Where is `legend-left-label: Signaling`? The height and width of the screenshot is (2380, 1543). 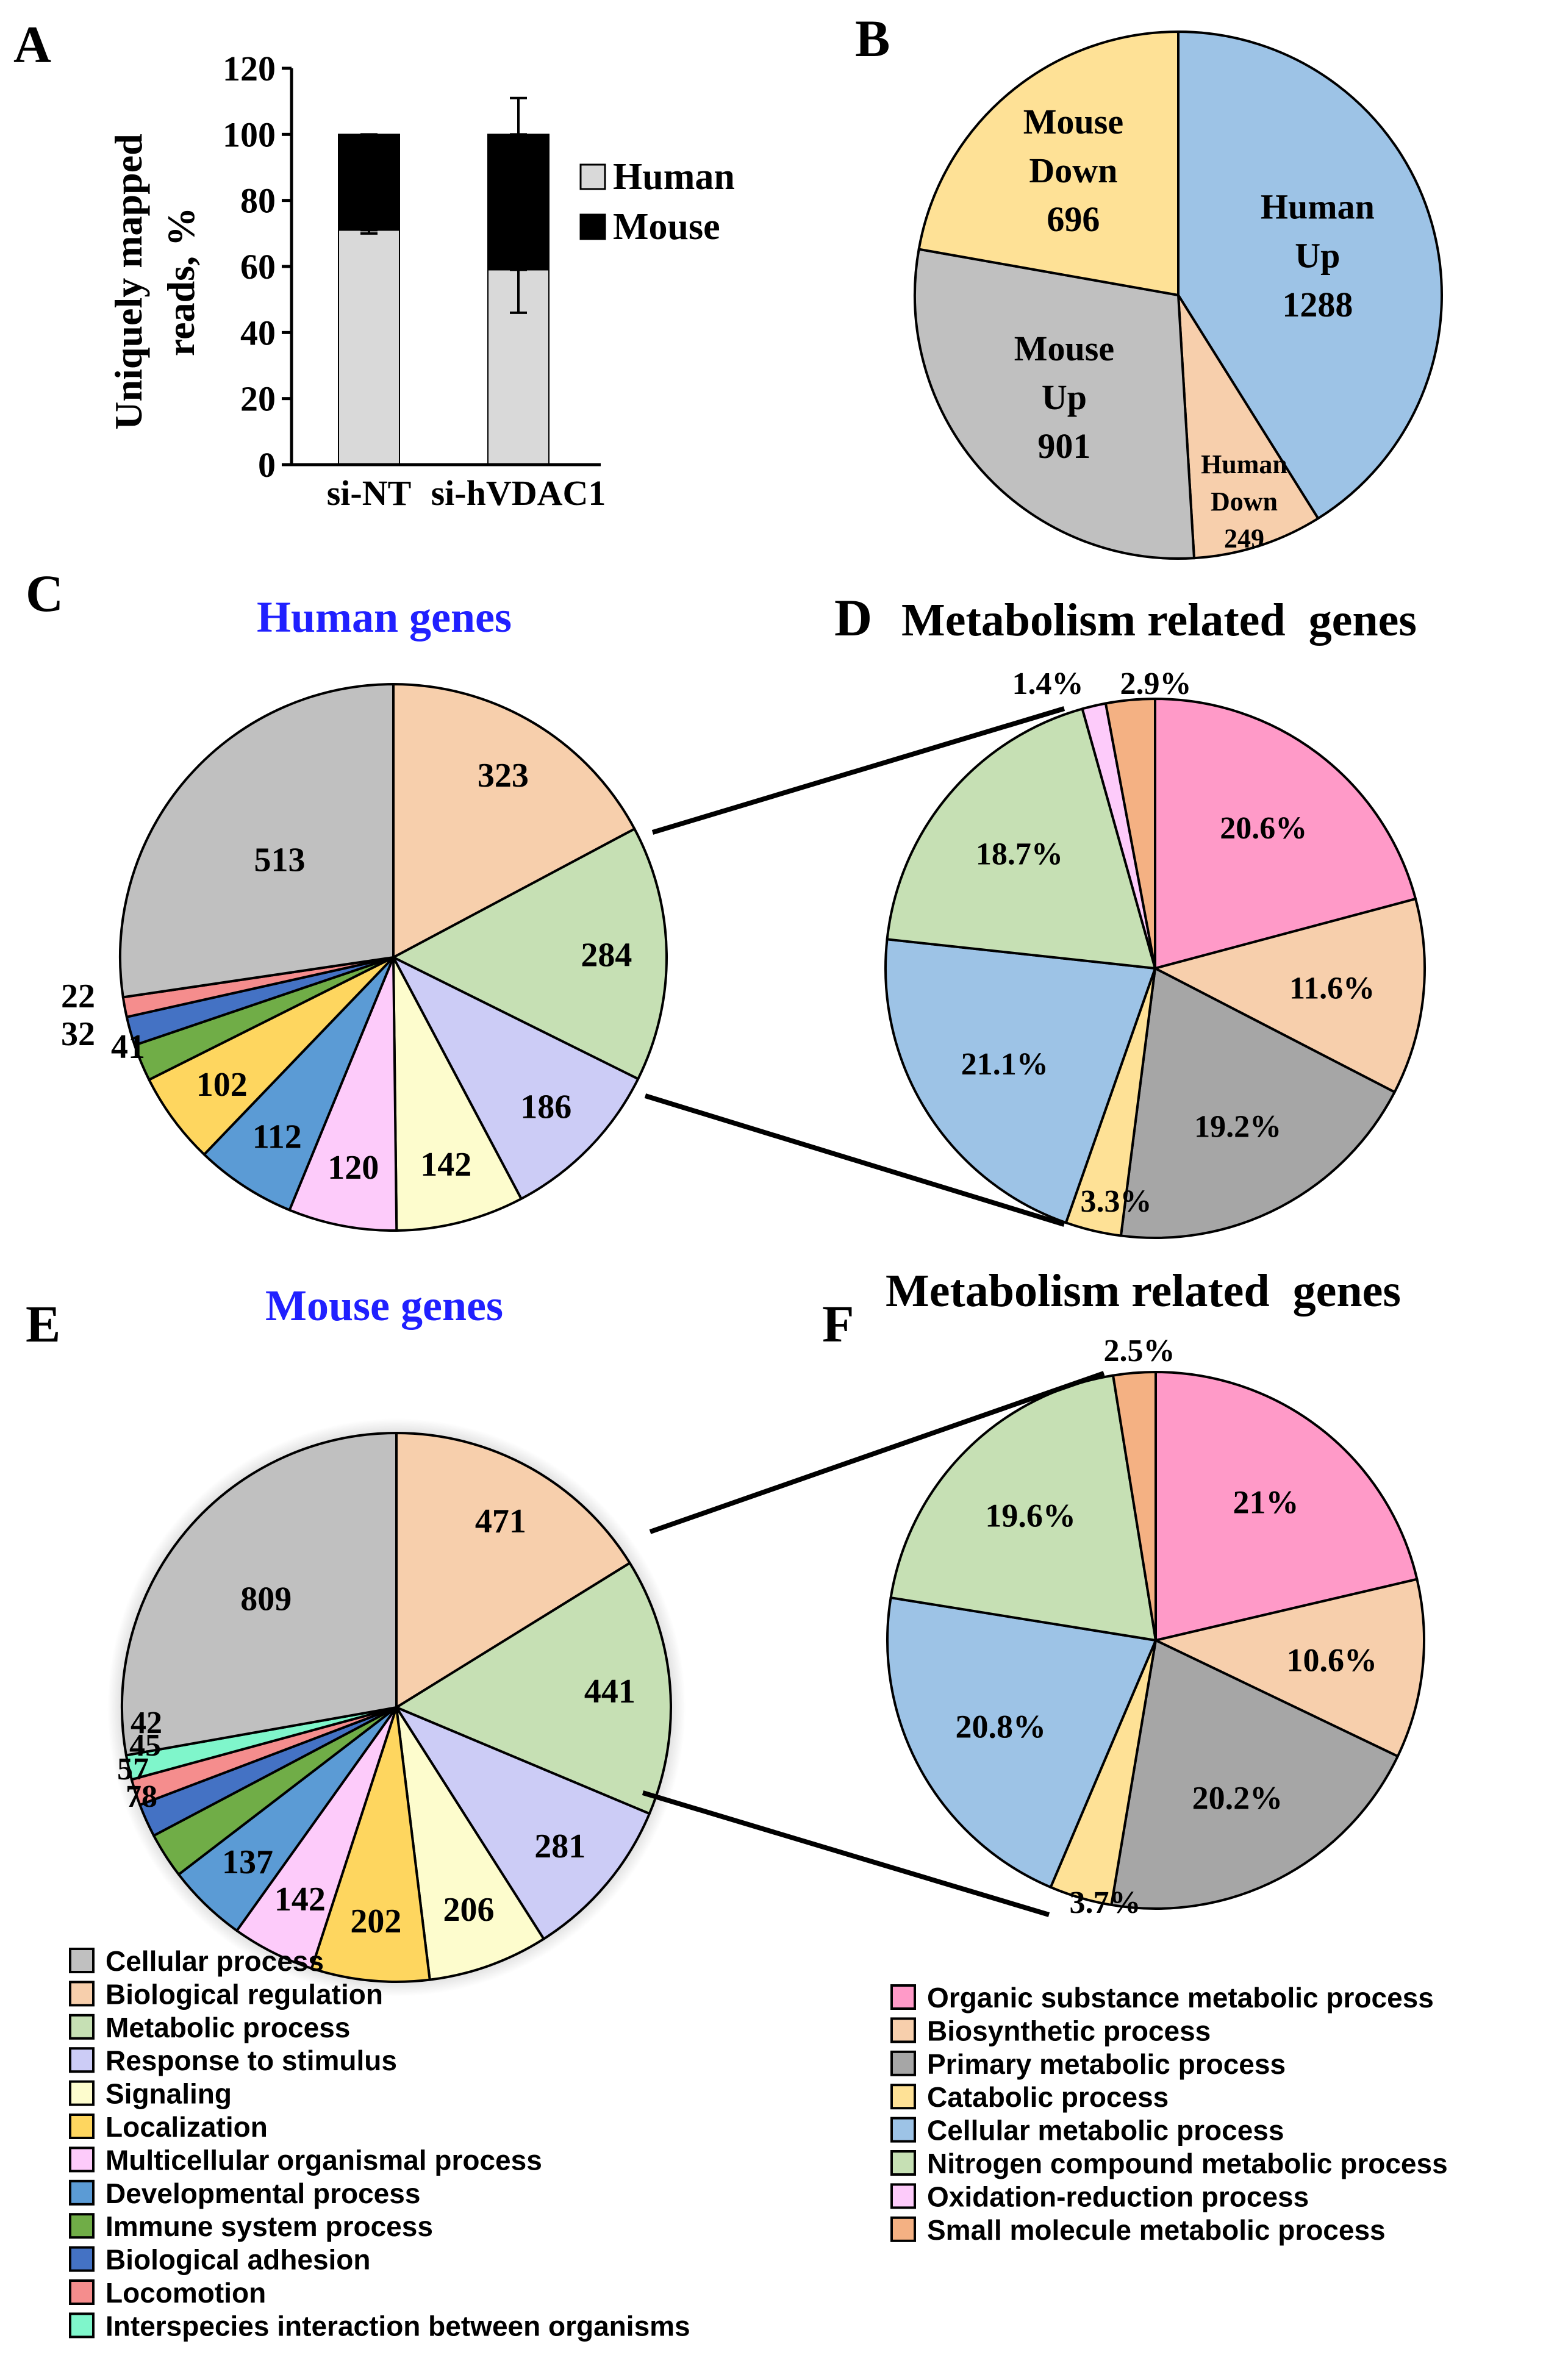
legend-left-label: Signaling is located at coordinates (169, 2094).